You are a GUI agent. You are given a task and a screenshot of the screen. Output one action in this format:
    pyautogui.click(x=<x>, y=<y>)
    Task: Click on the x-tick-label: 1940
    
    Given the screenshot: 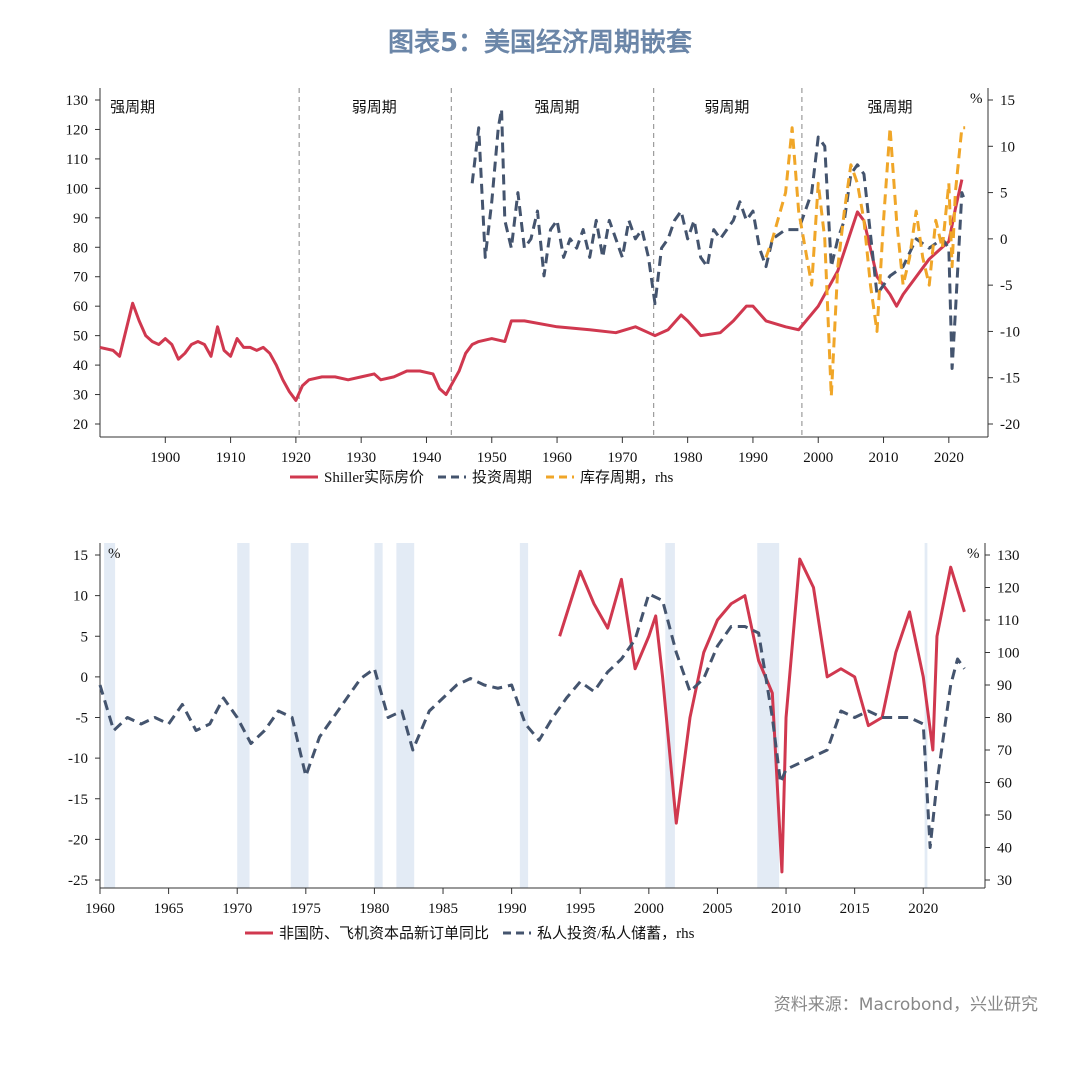 What is the action you would take?
    pyautogui.click(x=426, y=458)
    